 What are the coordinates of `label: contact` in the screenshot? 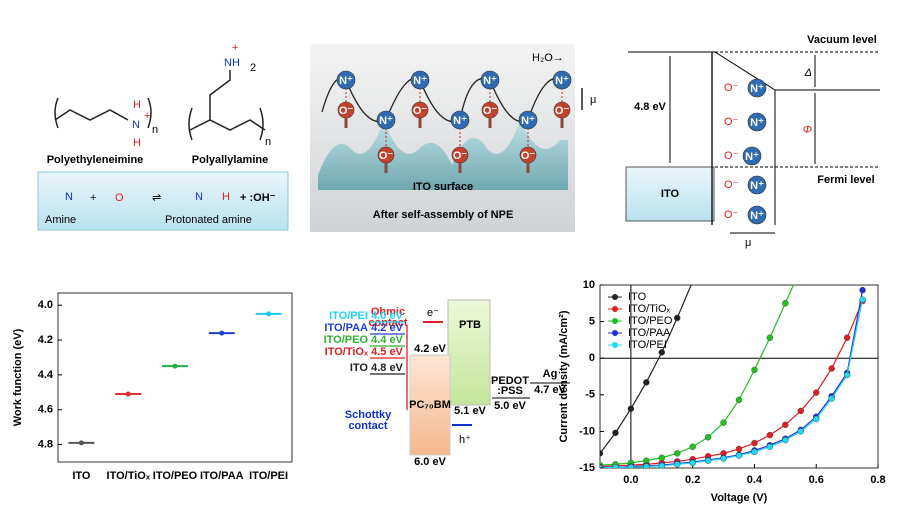 It's located at (367, 426).